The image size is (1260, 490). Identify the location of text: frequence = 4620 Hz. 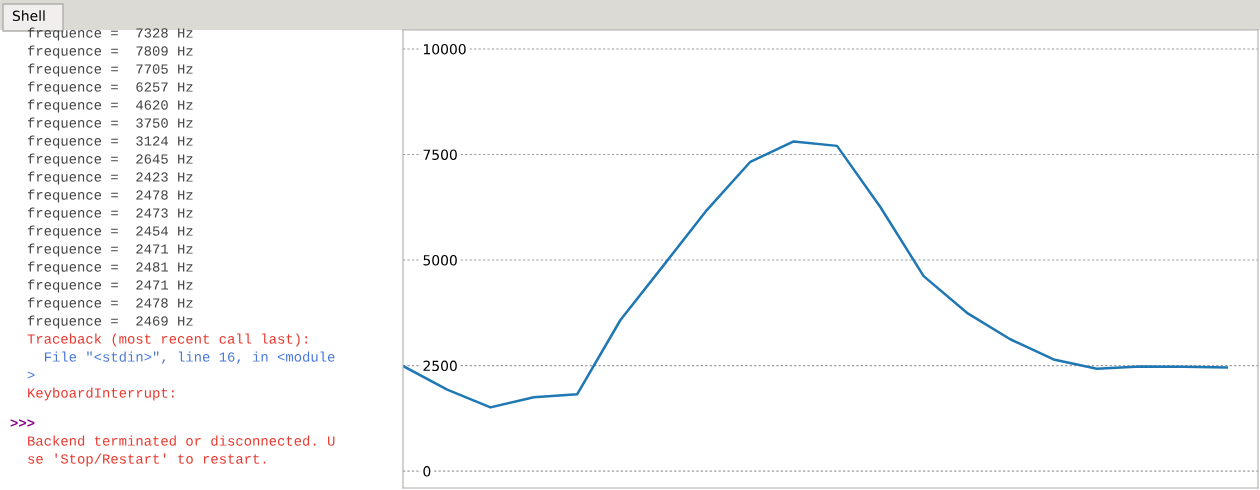
(110, 106).